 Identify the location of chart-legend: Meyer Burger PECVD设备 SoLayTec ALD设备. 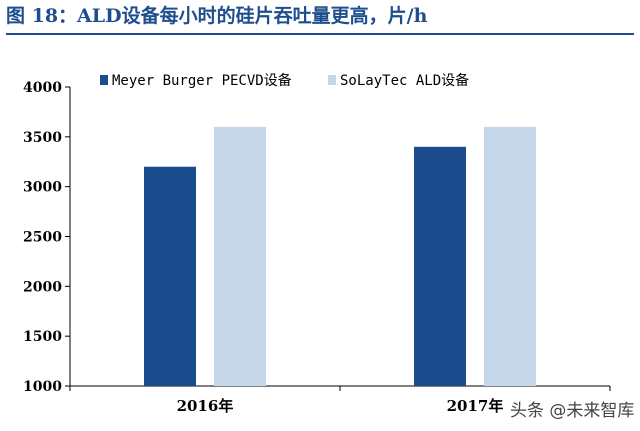
(284, 80).